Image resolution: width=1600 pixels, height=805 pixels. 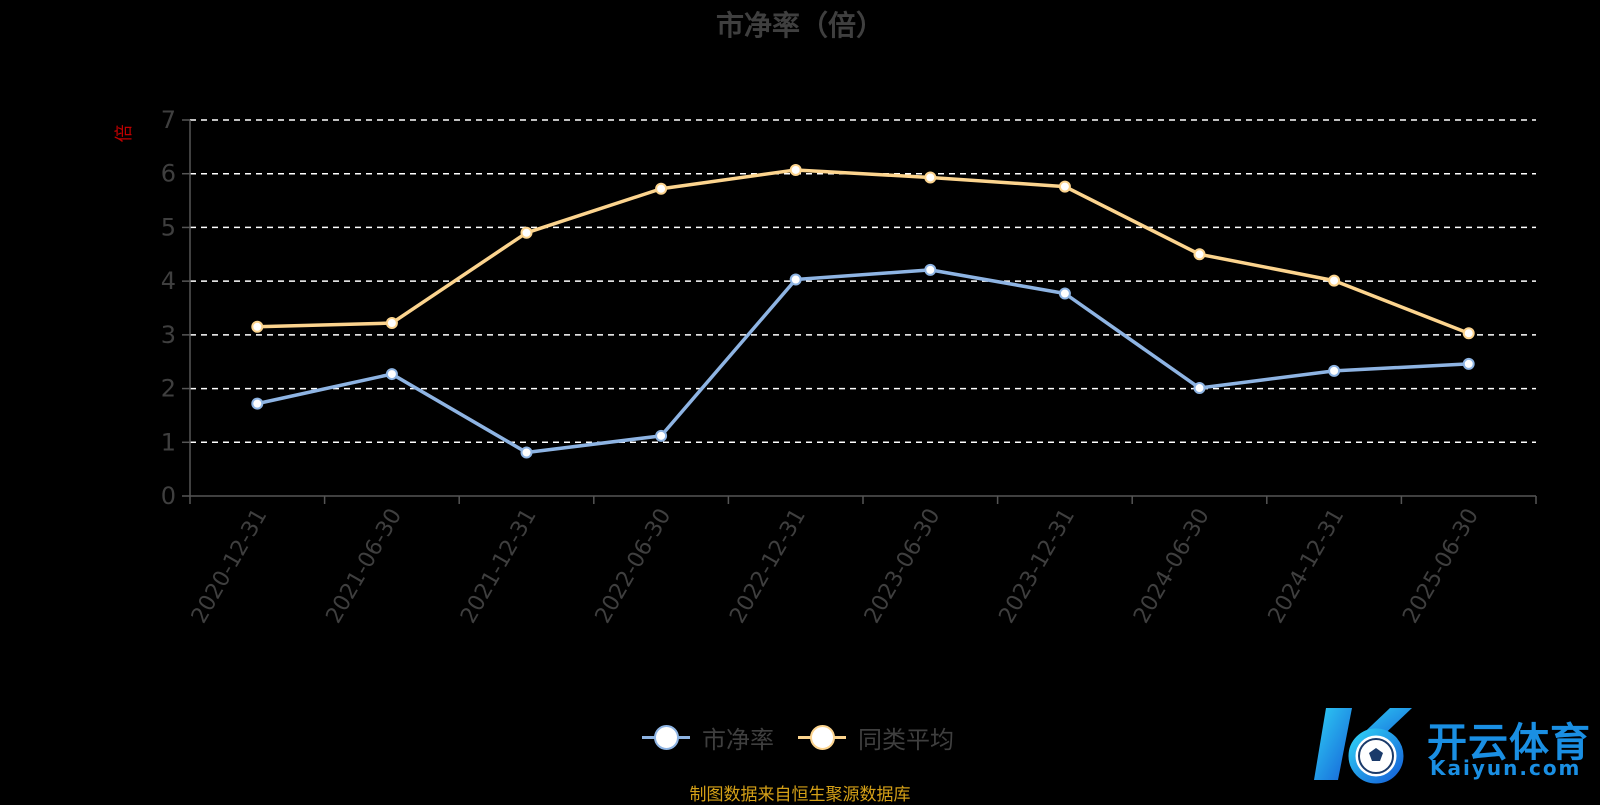 What do you see at coordinates (168, 174) in the screenshot?
I see `y-tick-label: 6` at bounding box center [168, 174].